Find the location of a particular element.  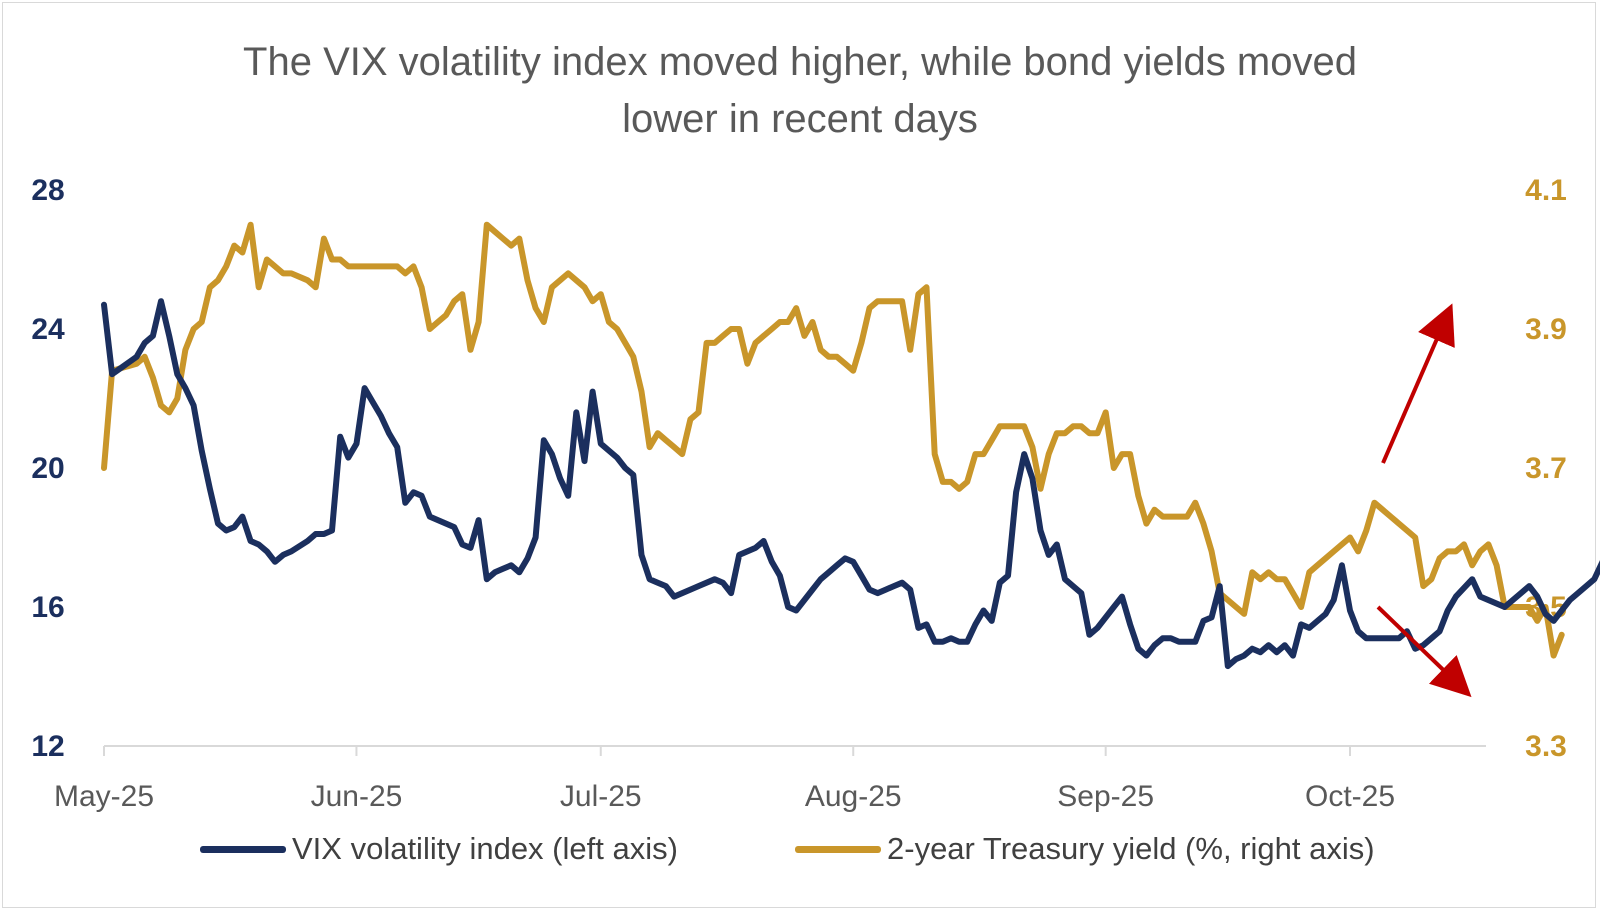

legend-item-treasury: 2-year Treasury yield (%, right axis) is located at coordinates (1085, 849).